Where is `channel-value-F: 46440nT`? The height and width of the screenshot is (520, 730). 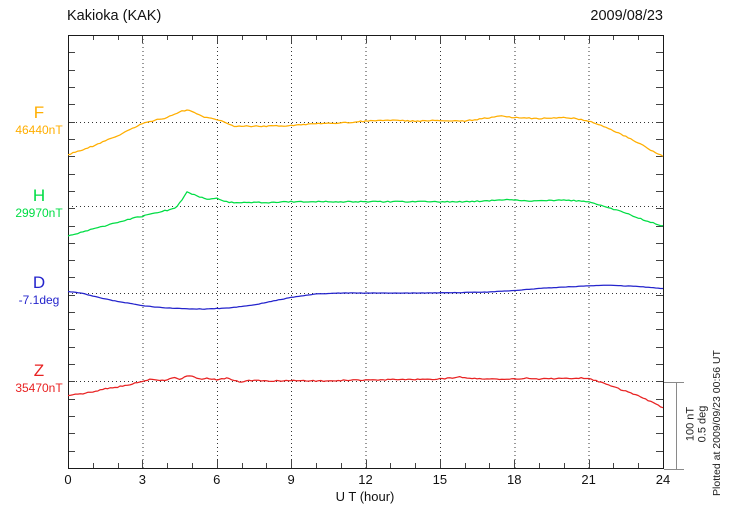
channel-value-F: 46440nT is located at coordinates (39, 130).